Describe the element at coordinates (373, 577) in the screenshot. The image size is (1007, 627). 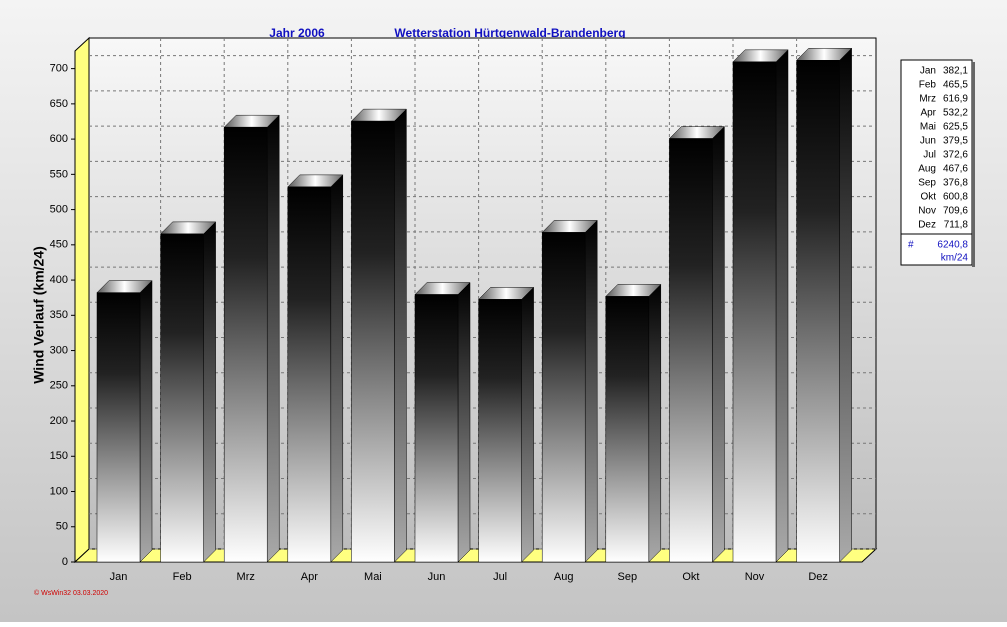
I see `x-tick-label: Mai` at that location.